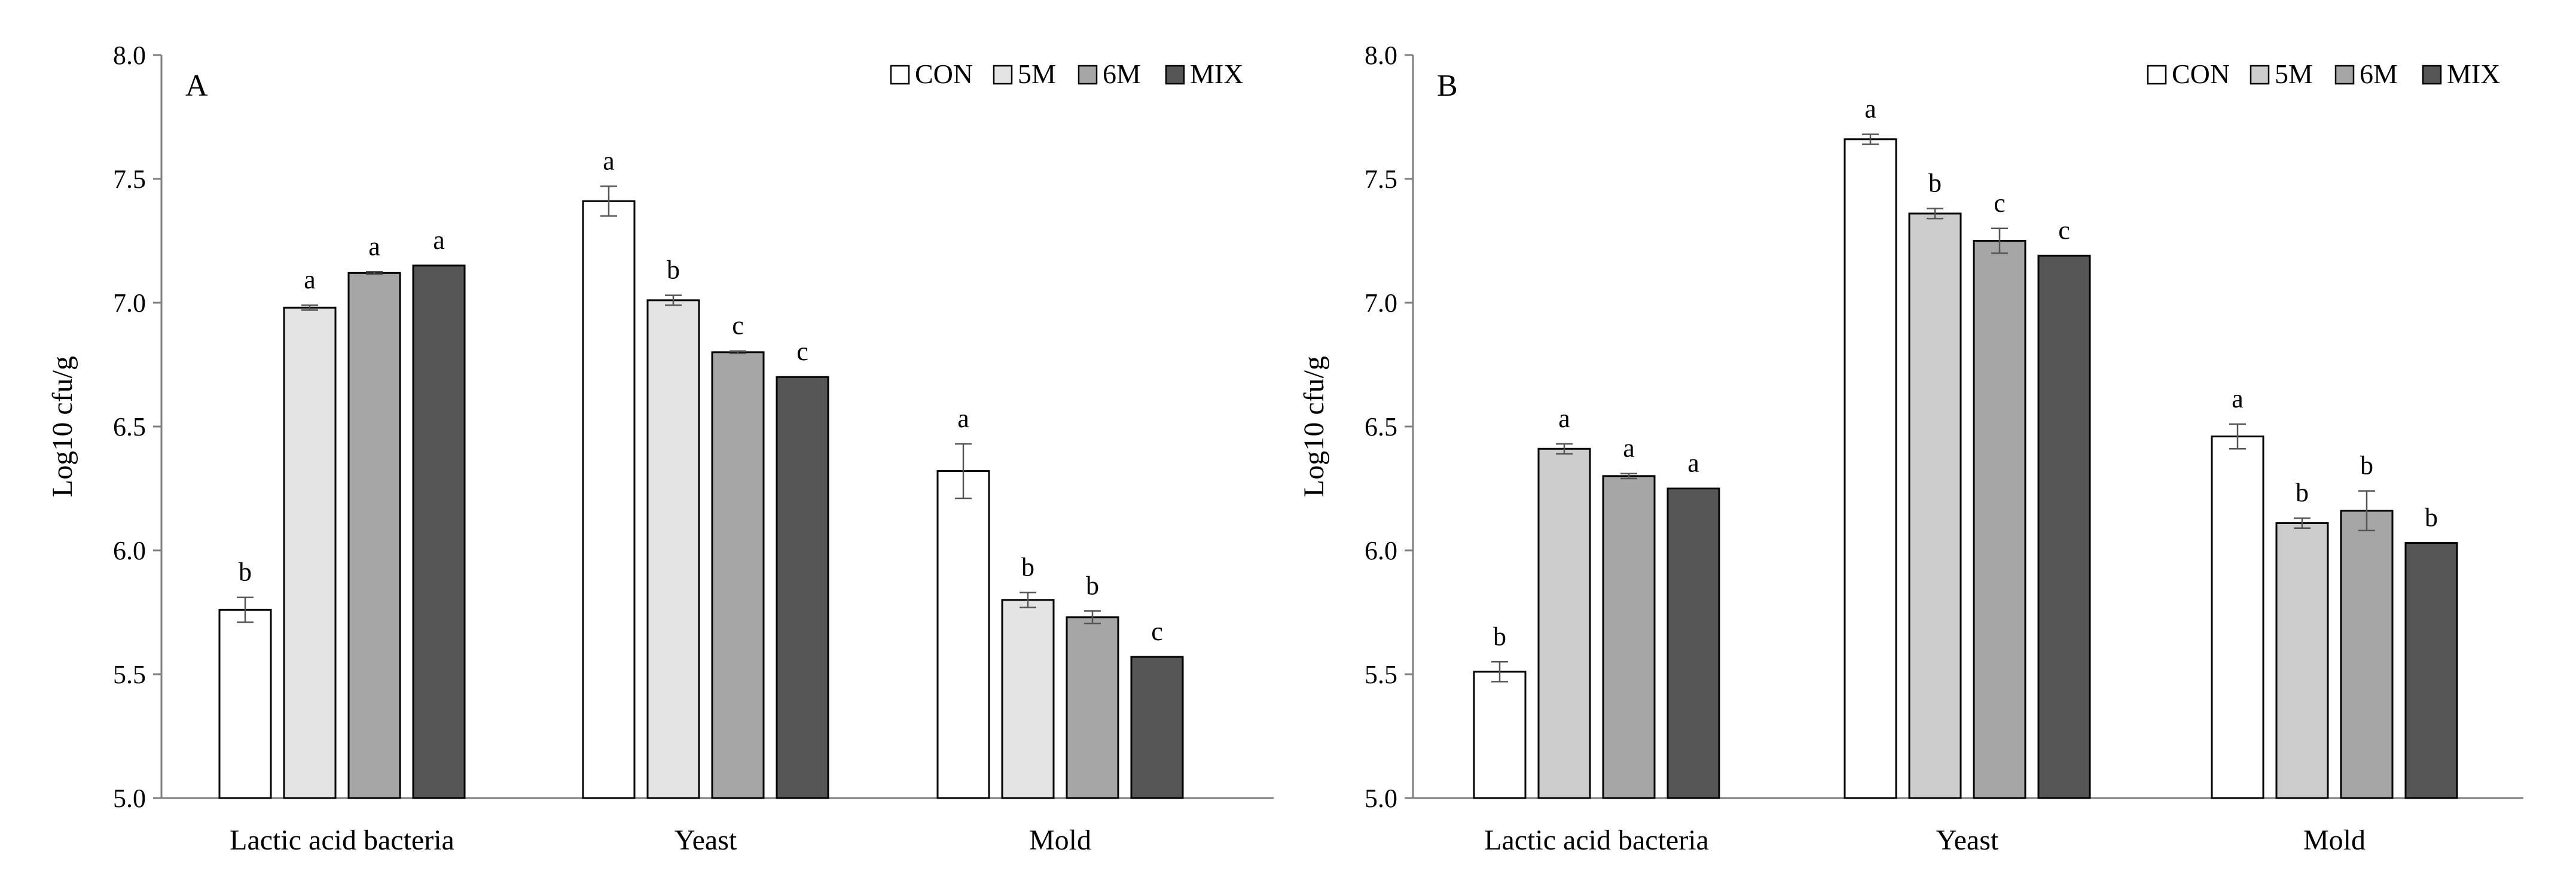 The height and width of the screenshot is (883, 2576). What do you see at coordinates (196, 86) in the screenshot?
I see `panel-label: A` at bounding box center [196, 86].